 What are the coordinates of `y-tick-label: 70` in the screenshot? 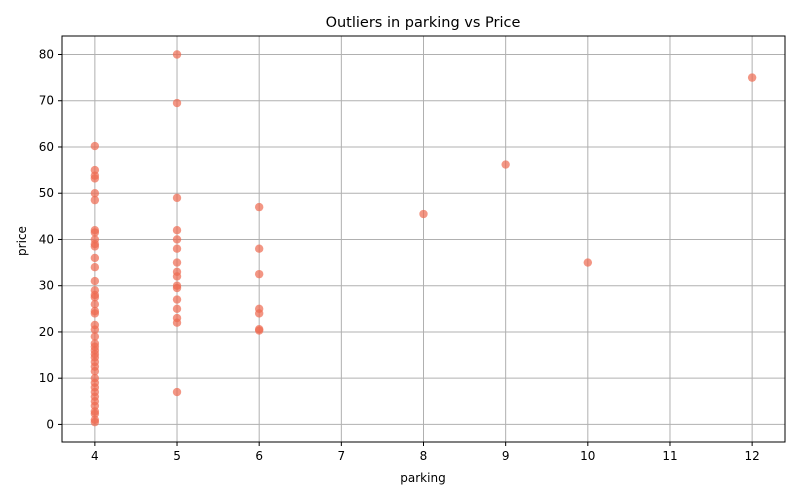 It's located at (46, 101).